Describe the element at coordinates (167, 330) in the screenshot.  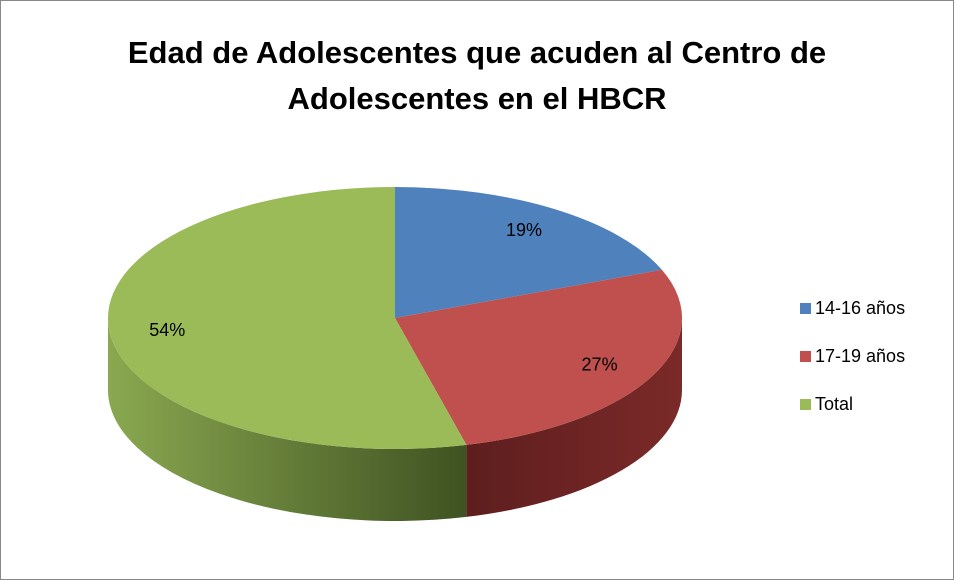
I see `data-label: 54%` at that location.